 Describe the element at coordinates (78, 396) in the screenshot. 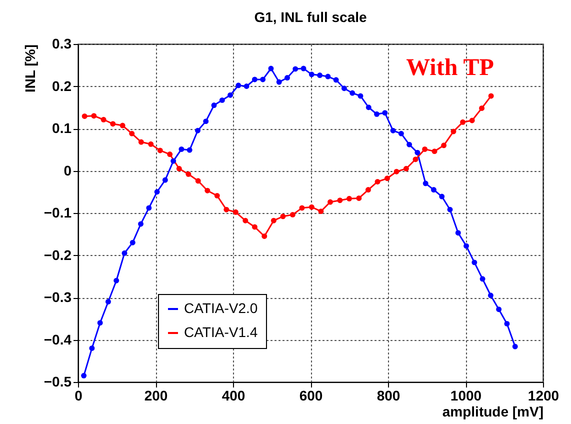

I see `x-tick-label: 0` at that location.